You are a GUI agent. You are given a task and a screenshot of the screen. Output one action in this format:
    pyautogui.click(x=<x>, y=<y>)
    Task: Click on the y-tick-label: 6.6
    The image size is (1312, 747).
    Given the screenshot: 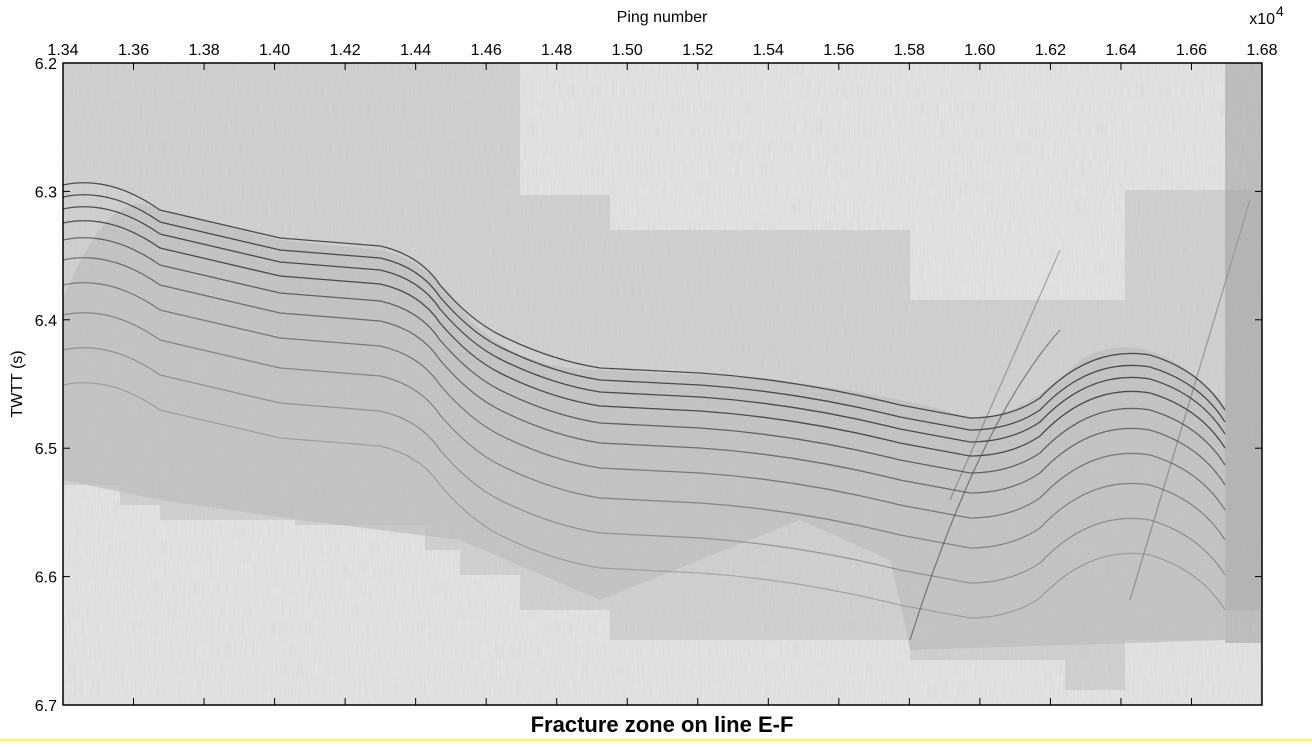 What is the action you would take?
    pyautogui.click(x=46, y=578)
    